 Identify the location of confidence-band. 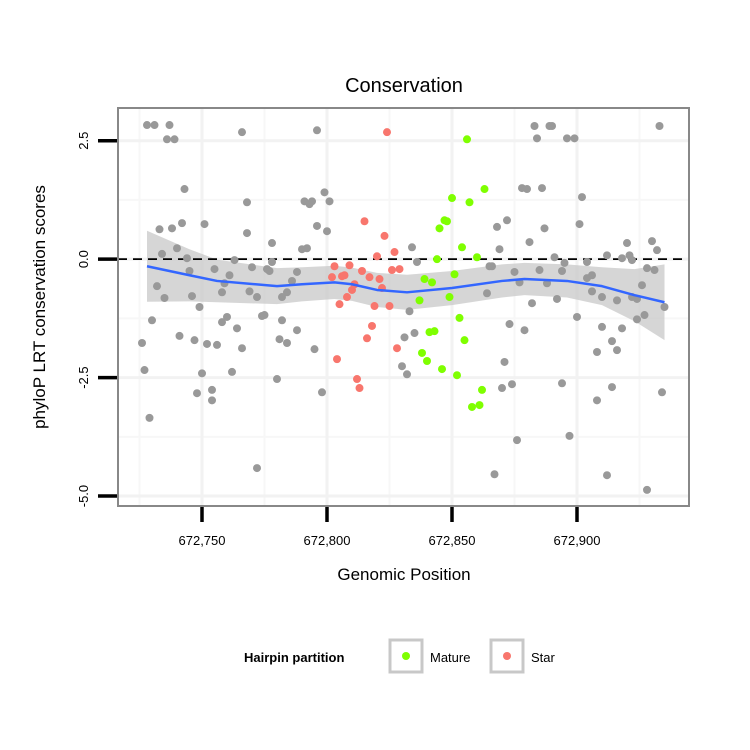
(406, 285).